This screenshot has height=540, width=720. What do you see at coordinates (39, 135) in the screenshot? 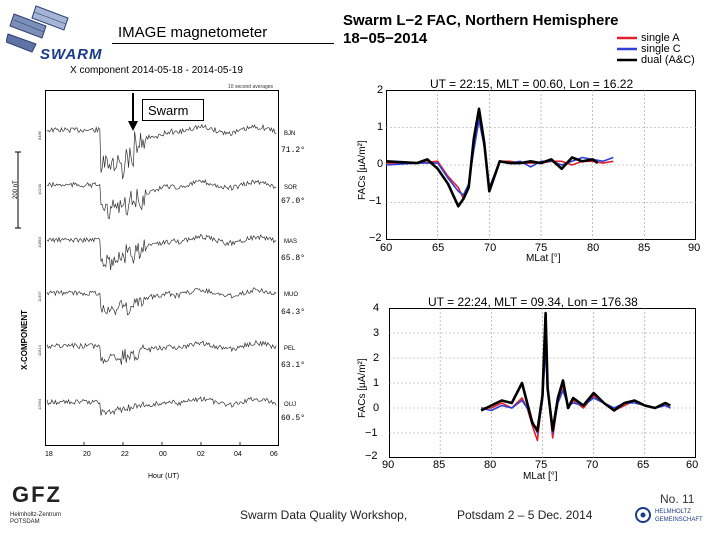
I see `station-baseline: 8486` at bounding box center [39, 135].